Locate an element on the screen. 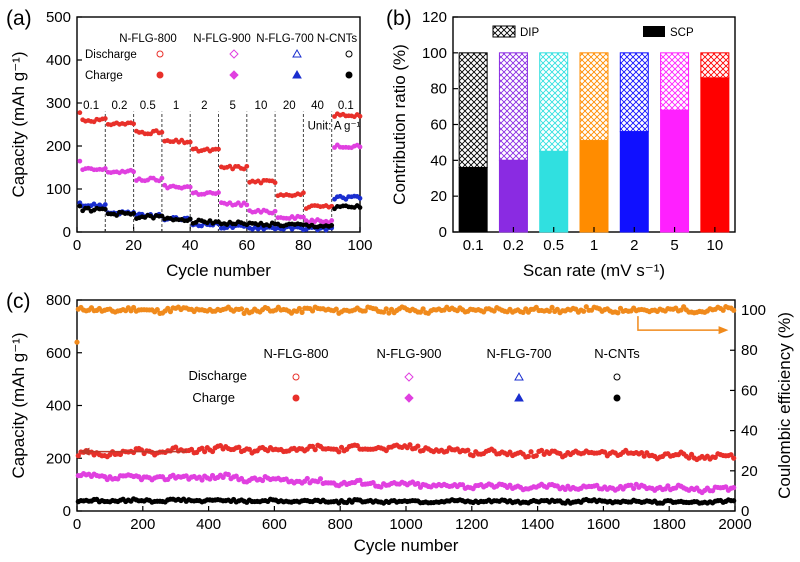 This screenshot has width=800, height=562. panel-b-xtick-label: 0.5 is located at coordinates (553, 245).